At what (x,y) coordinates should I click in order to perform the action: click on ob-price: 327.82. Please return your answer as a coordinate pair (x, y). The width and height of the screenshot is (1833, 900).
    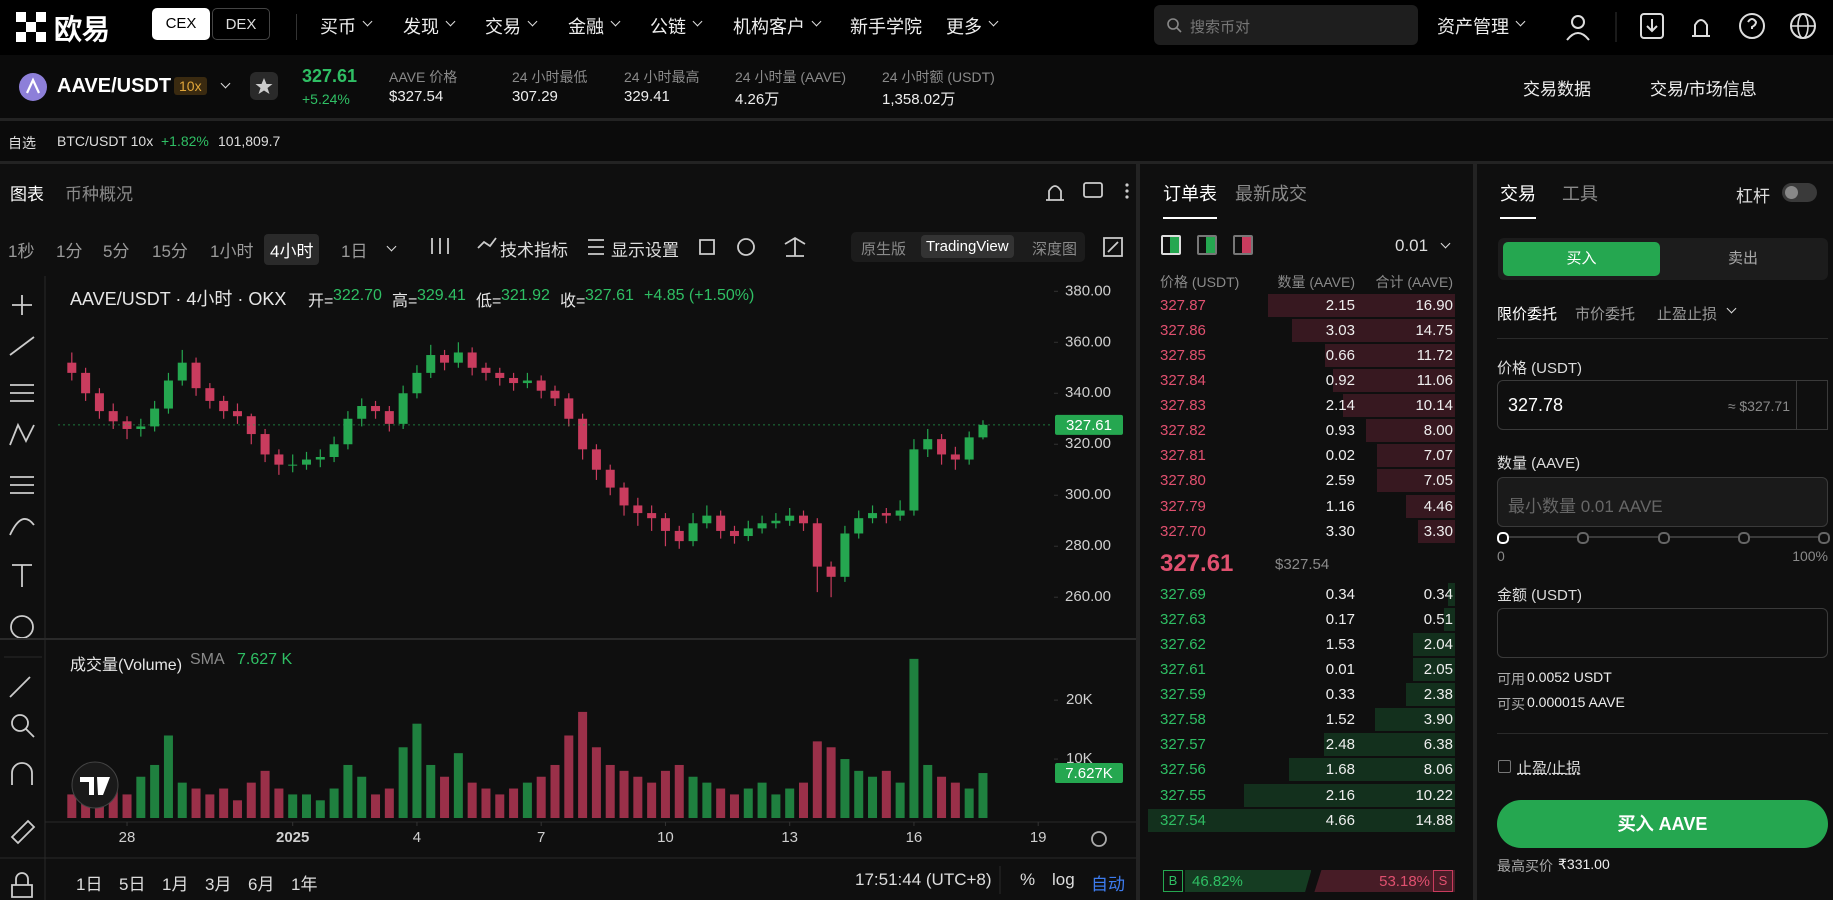
    Looking at the image, I should click on (1183, 431).